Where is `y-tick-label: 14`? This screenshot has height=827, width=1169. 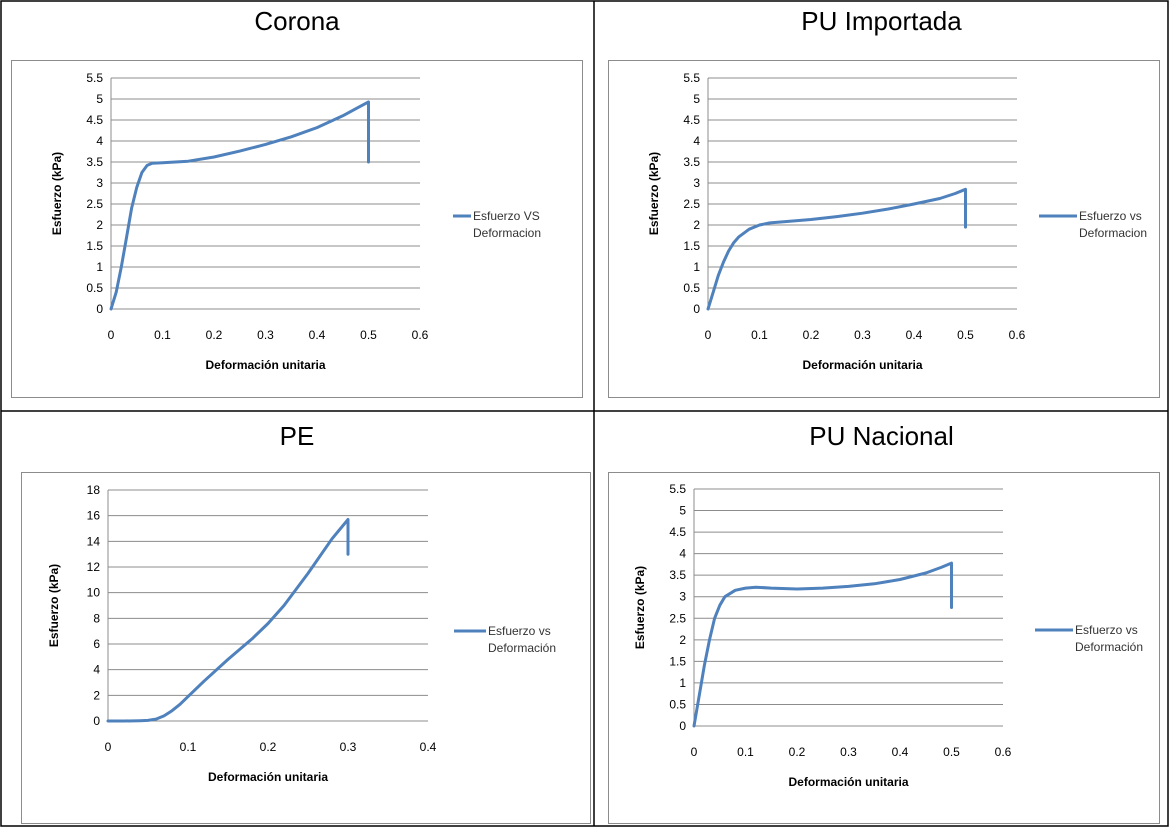
y-tick-label: 14 is located at coordinates (94, 541).